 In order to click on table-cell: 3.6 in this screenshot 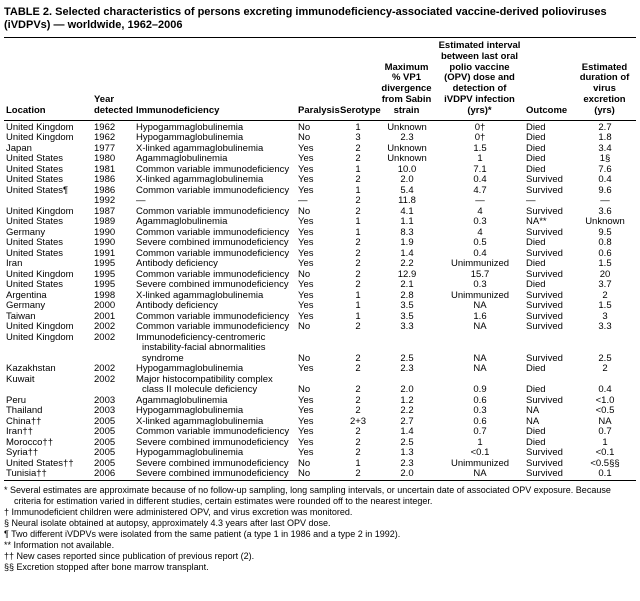, I will do `click(605, 211)`.